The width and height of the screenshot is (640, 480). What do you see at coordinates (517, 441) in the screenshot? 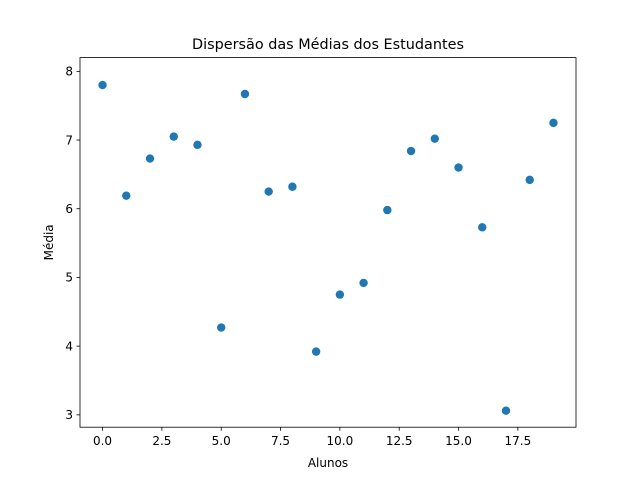
I see `x-tick-label: 17.5` at bounding box center [517, 441].